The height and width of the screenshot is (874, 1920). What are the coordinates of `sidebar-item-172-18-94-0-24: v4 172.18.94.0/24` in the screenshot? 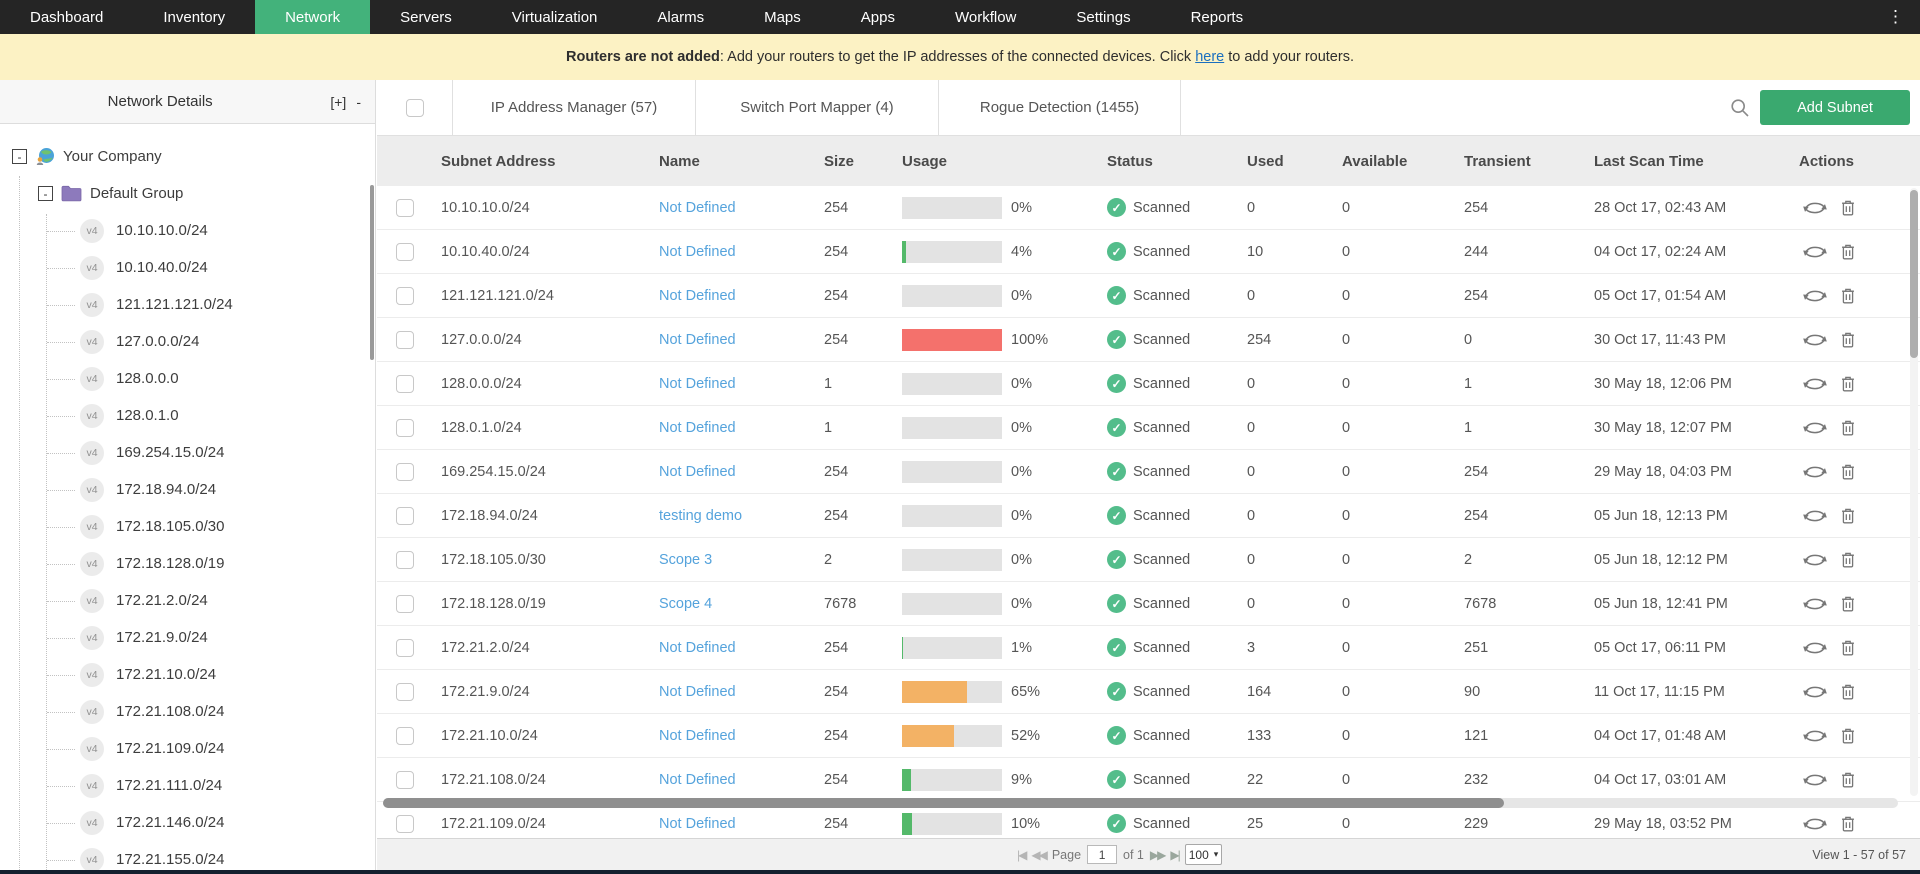 It's located at (187, 489).